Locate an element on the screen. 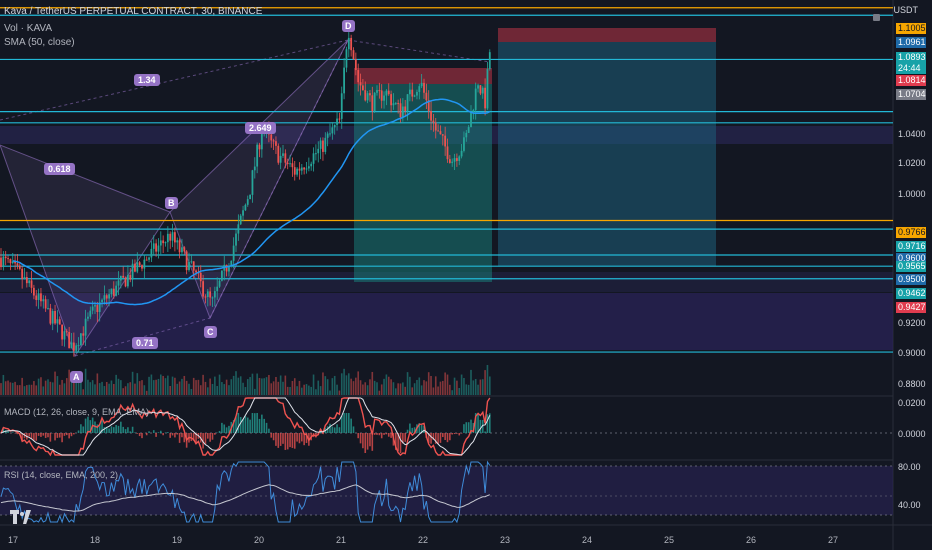 The width and height of the screenshot is (932, 550). price-tag: 1.1005 is located at coordinates (911, 28).